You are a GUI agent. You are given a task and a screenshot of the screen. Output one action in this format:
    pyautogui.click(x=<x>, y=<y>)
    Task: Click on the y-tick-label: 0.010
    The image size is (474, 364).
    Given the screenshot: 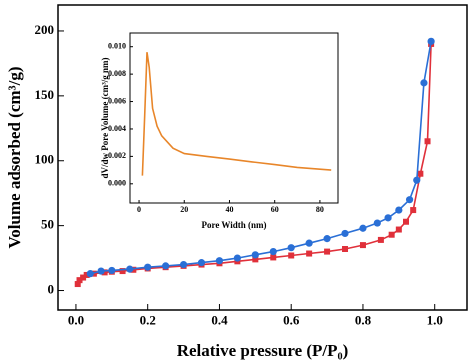 What is the action you would take?
    pyautogui.click(x=117, y=46)
    